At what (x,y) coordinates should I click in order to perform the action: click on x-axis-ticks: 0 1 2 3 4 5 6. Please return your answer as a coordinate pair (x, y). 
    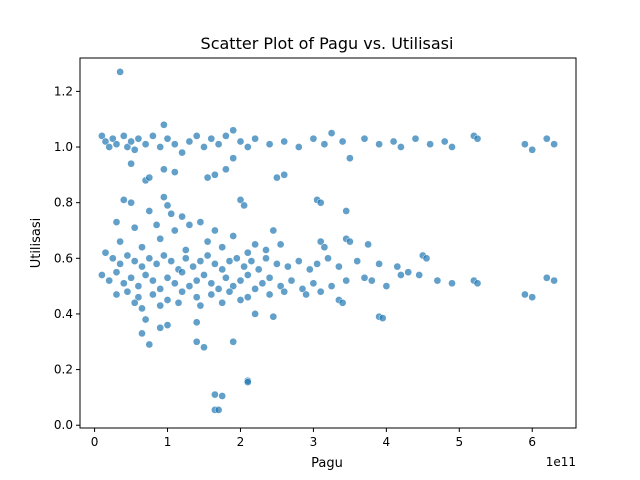
    Looking at the image, I should click on (313, 438).